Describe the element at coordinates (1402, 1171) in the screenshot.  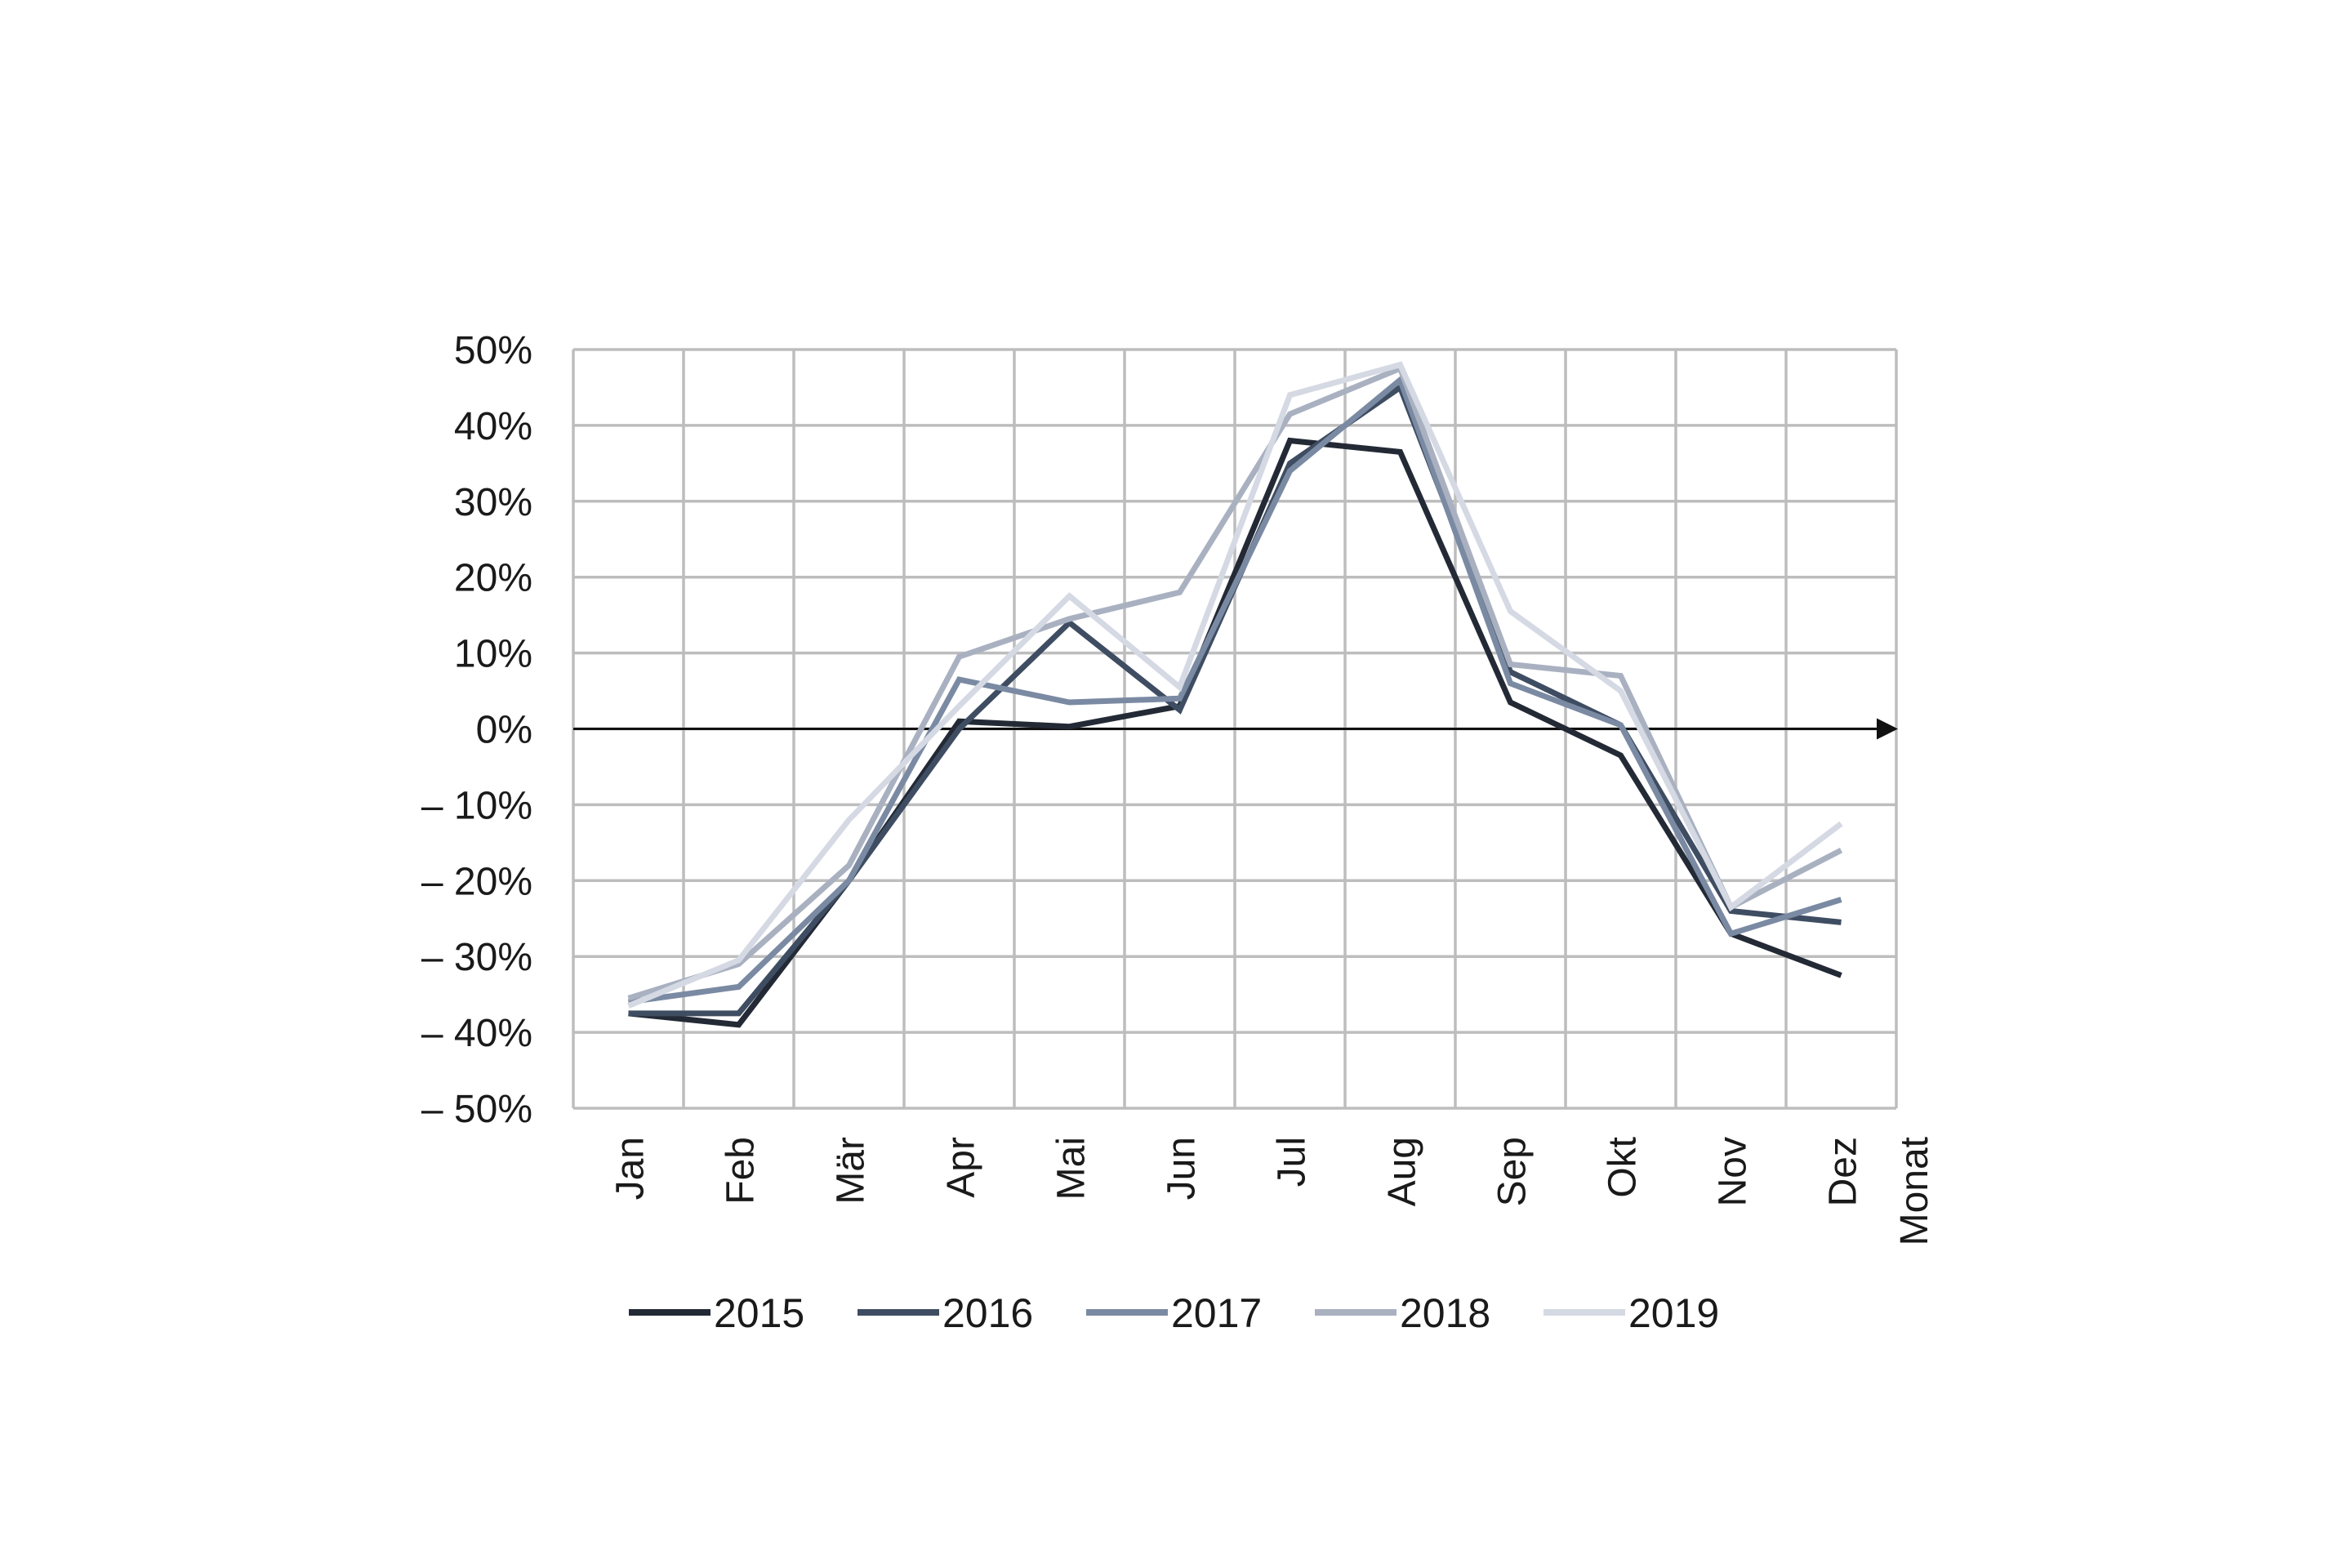
I see `x-tick-label: Aug` at that location.